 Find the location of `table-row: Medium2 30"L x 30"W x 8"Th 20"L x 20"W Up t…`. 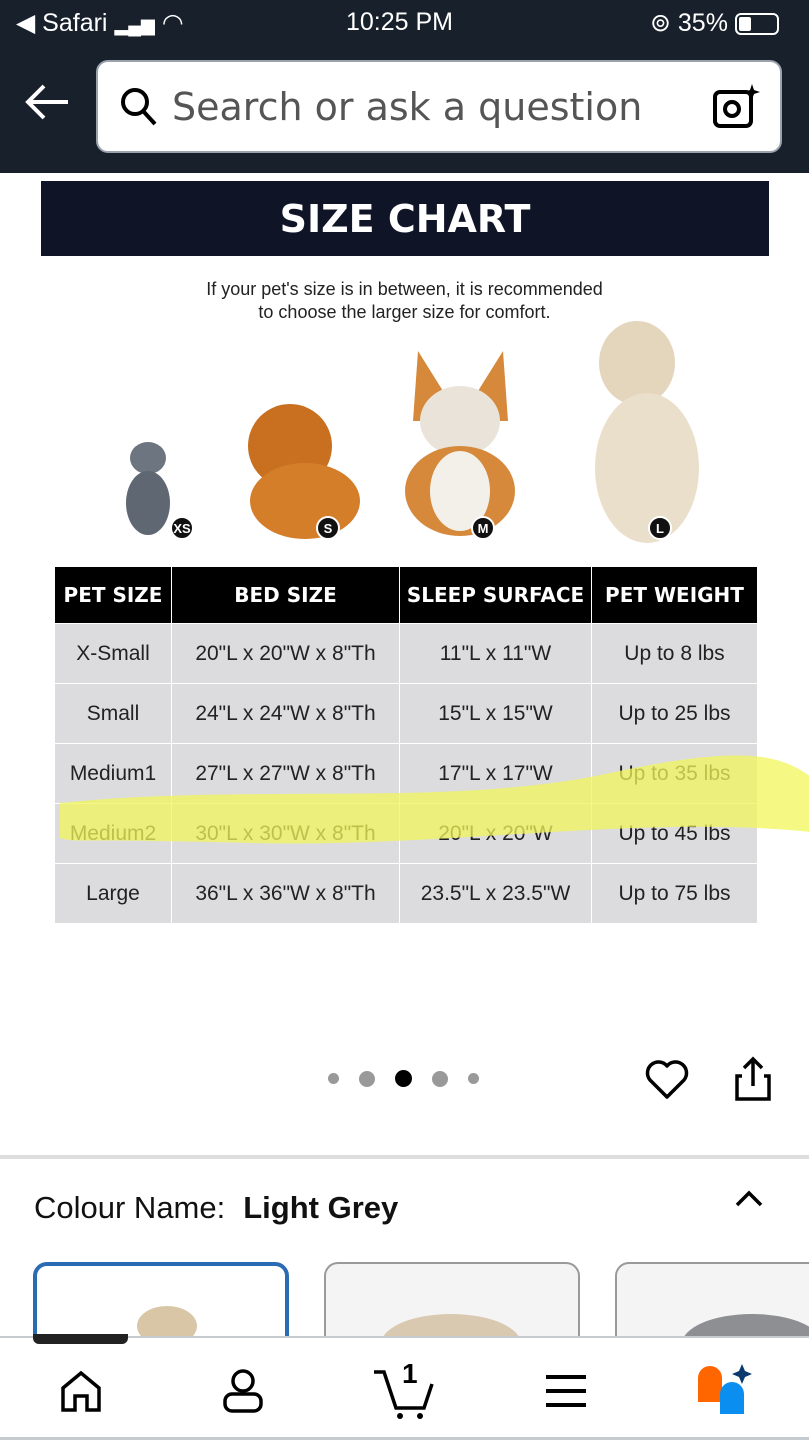

table-row: Medium2 30"L x 30"W x 8"Th 20"L x 20"W Up t… is located at coordinates (406, 833).